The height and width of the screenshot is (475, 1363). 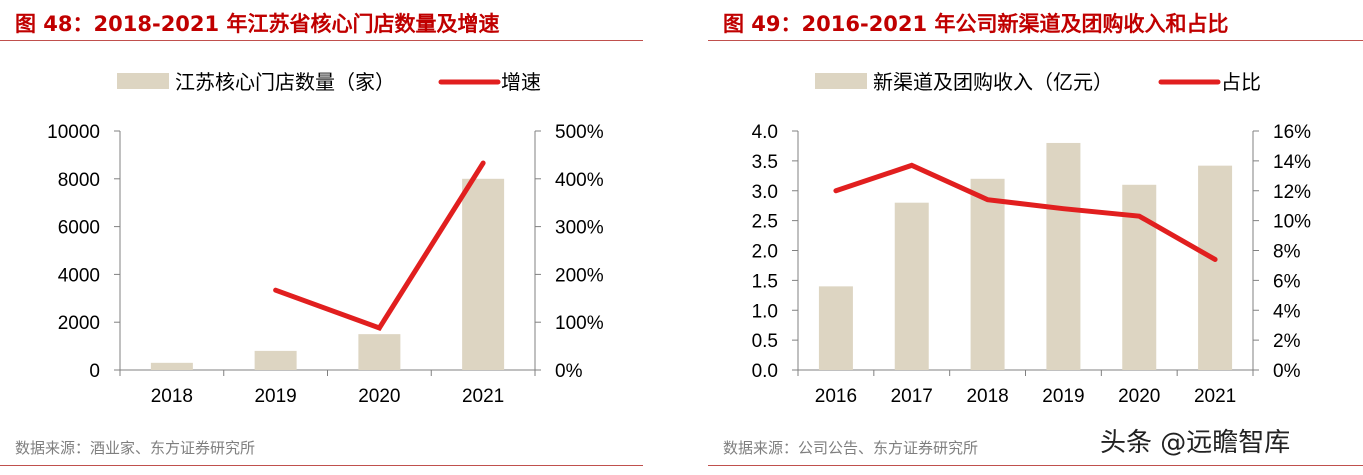 I want to click on data-source: 数据来源：酒业家、东方证券研究所, so click(x=135, y=448).